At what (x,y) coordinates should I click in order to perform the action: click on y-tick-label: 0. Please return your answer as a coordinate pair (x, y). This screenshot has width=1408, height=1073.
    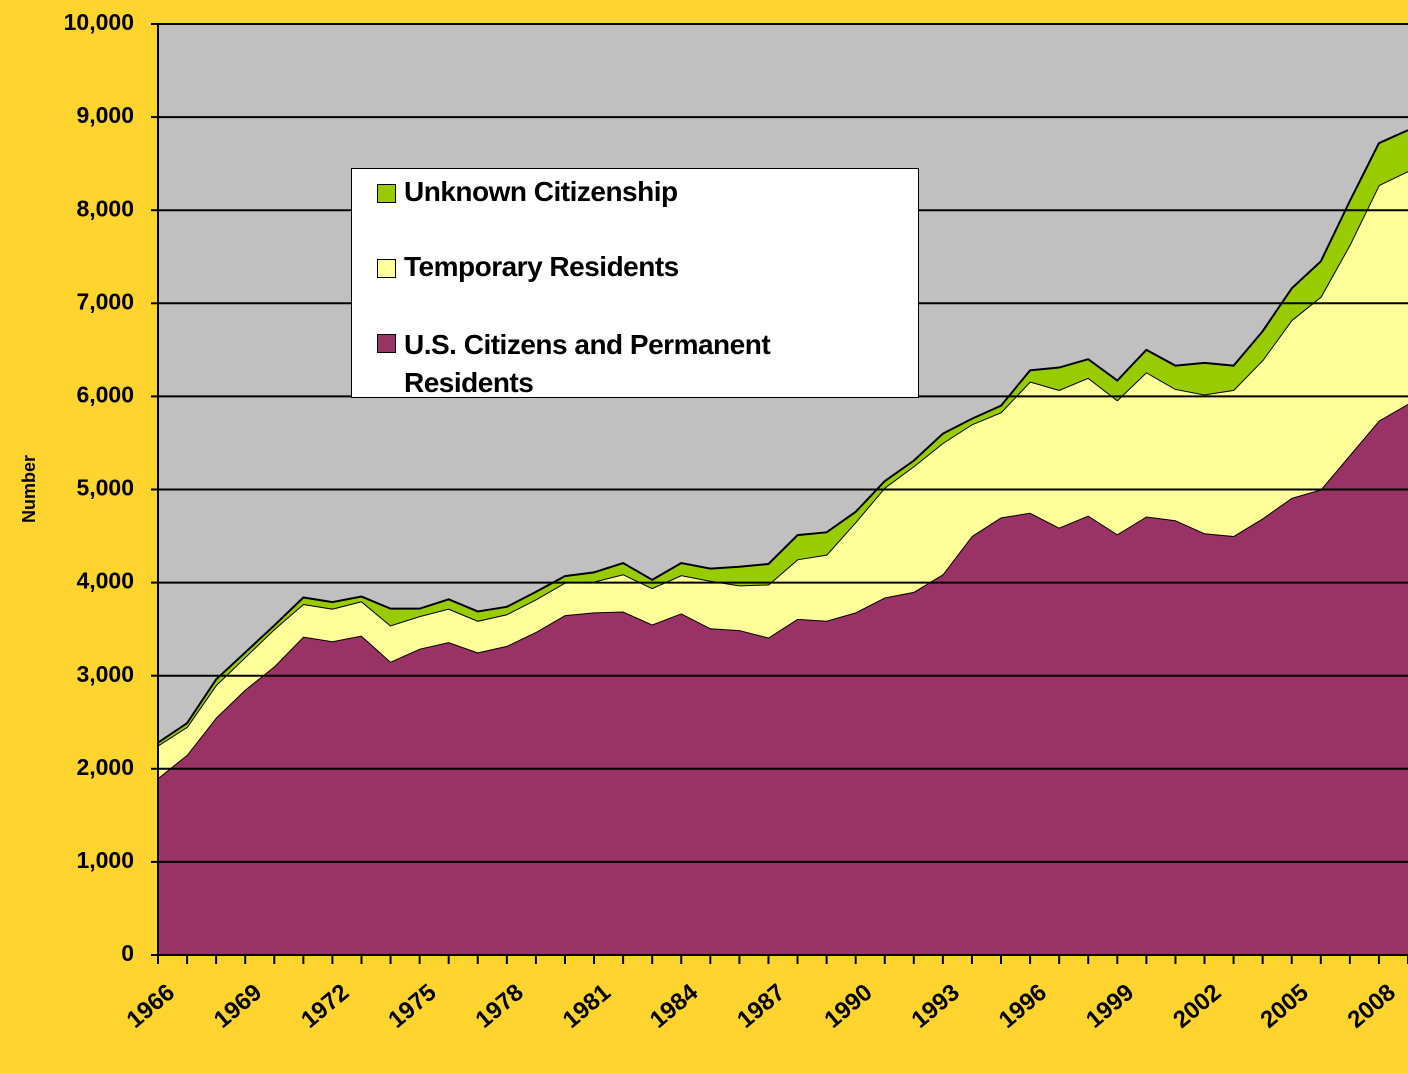
    Looking at the image, I should click on (127, 953).